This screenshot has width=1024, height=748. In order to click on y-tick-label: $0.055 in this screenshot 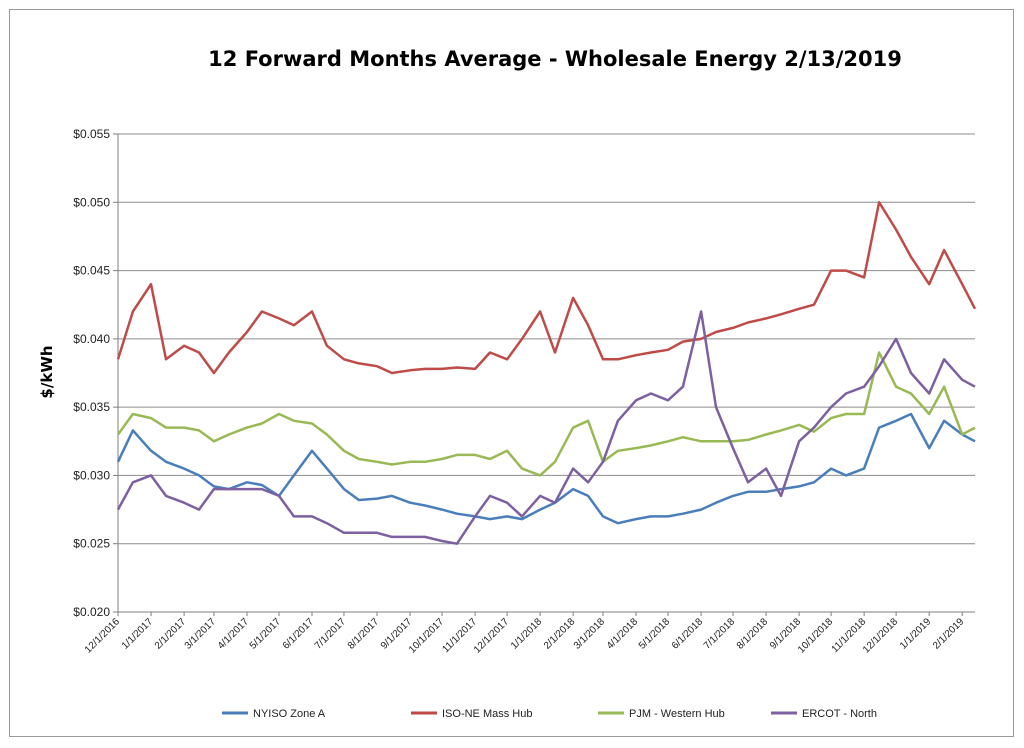, I will do `click(91, 134)`.